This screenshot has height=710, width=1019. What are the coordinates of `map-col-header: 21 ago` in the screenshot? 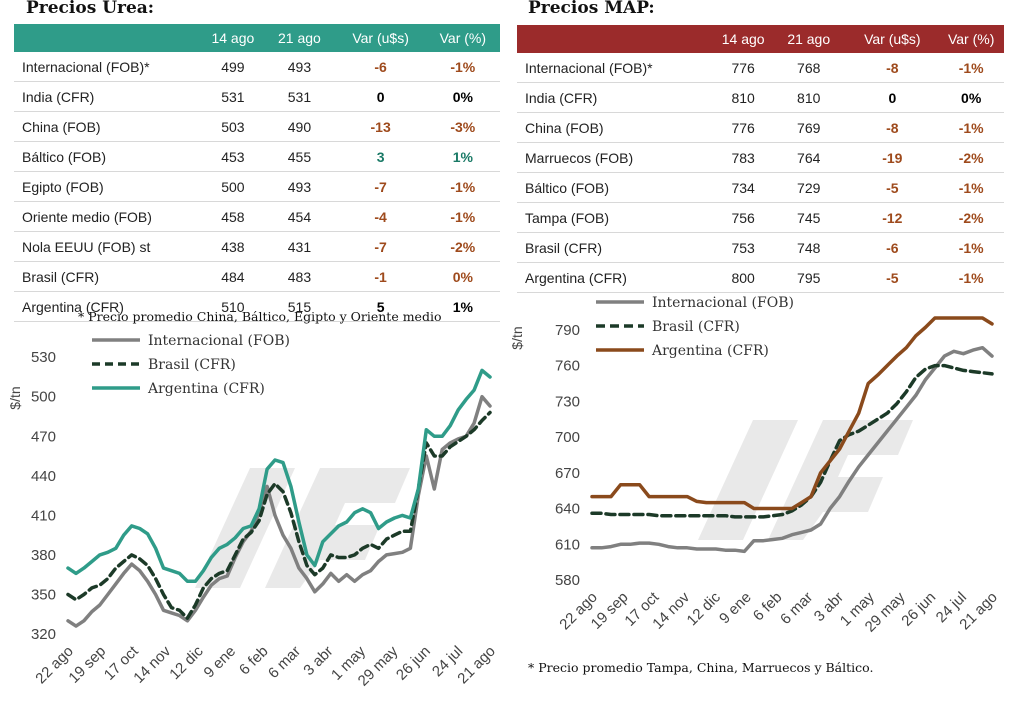 It's located at (809, 39).